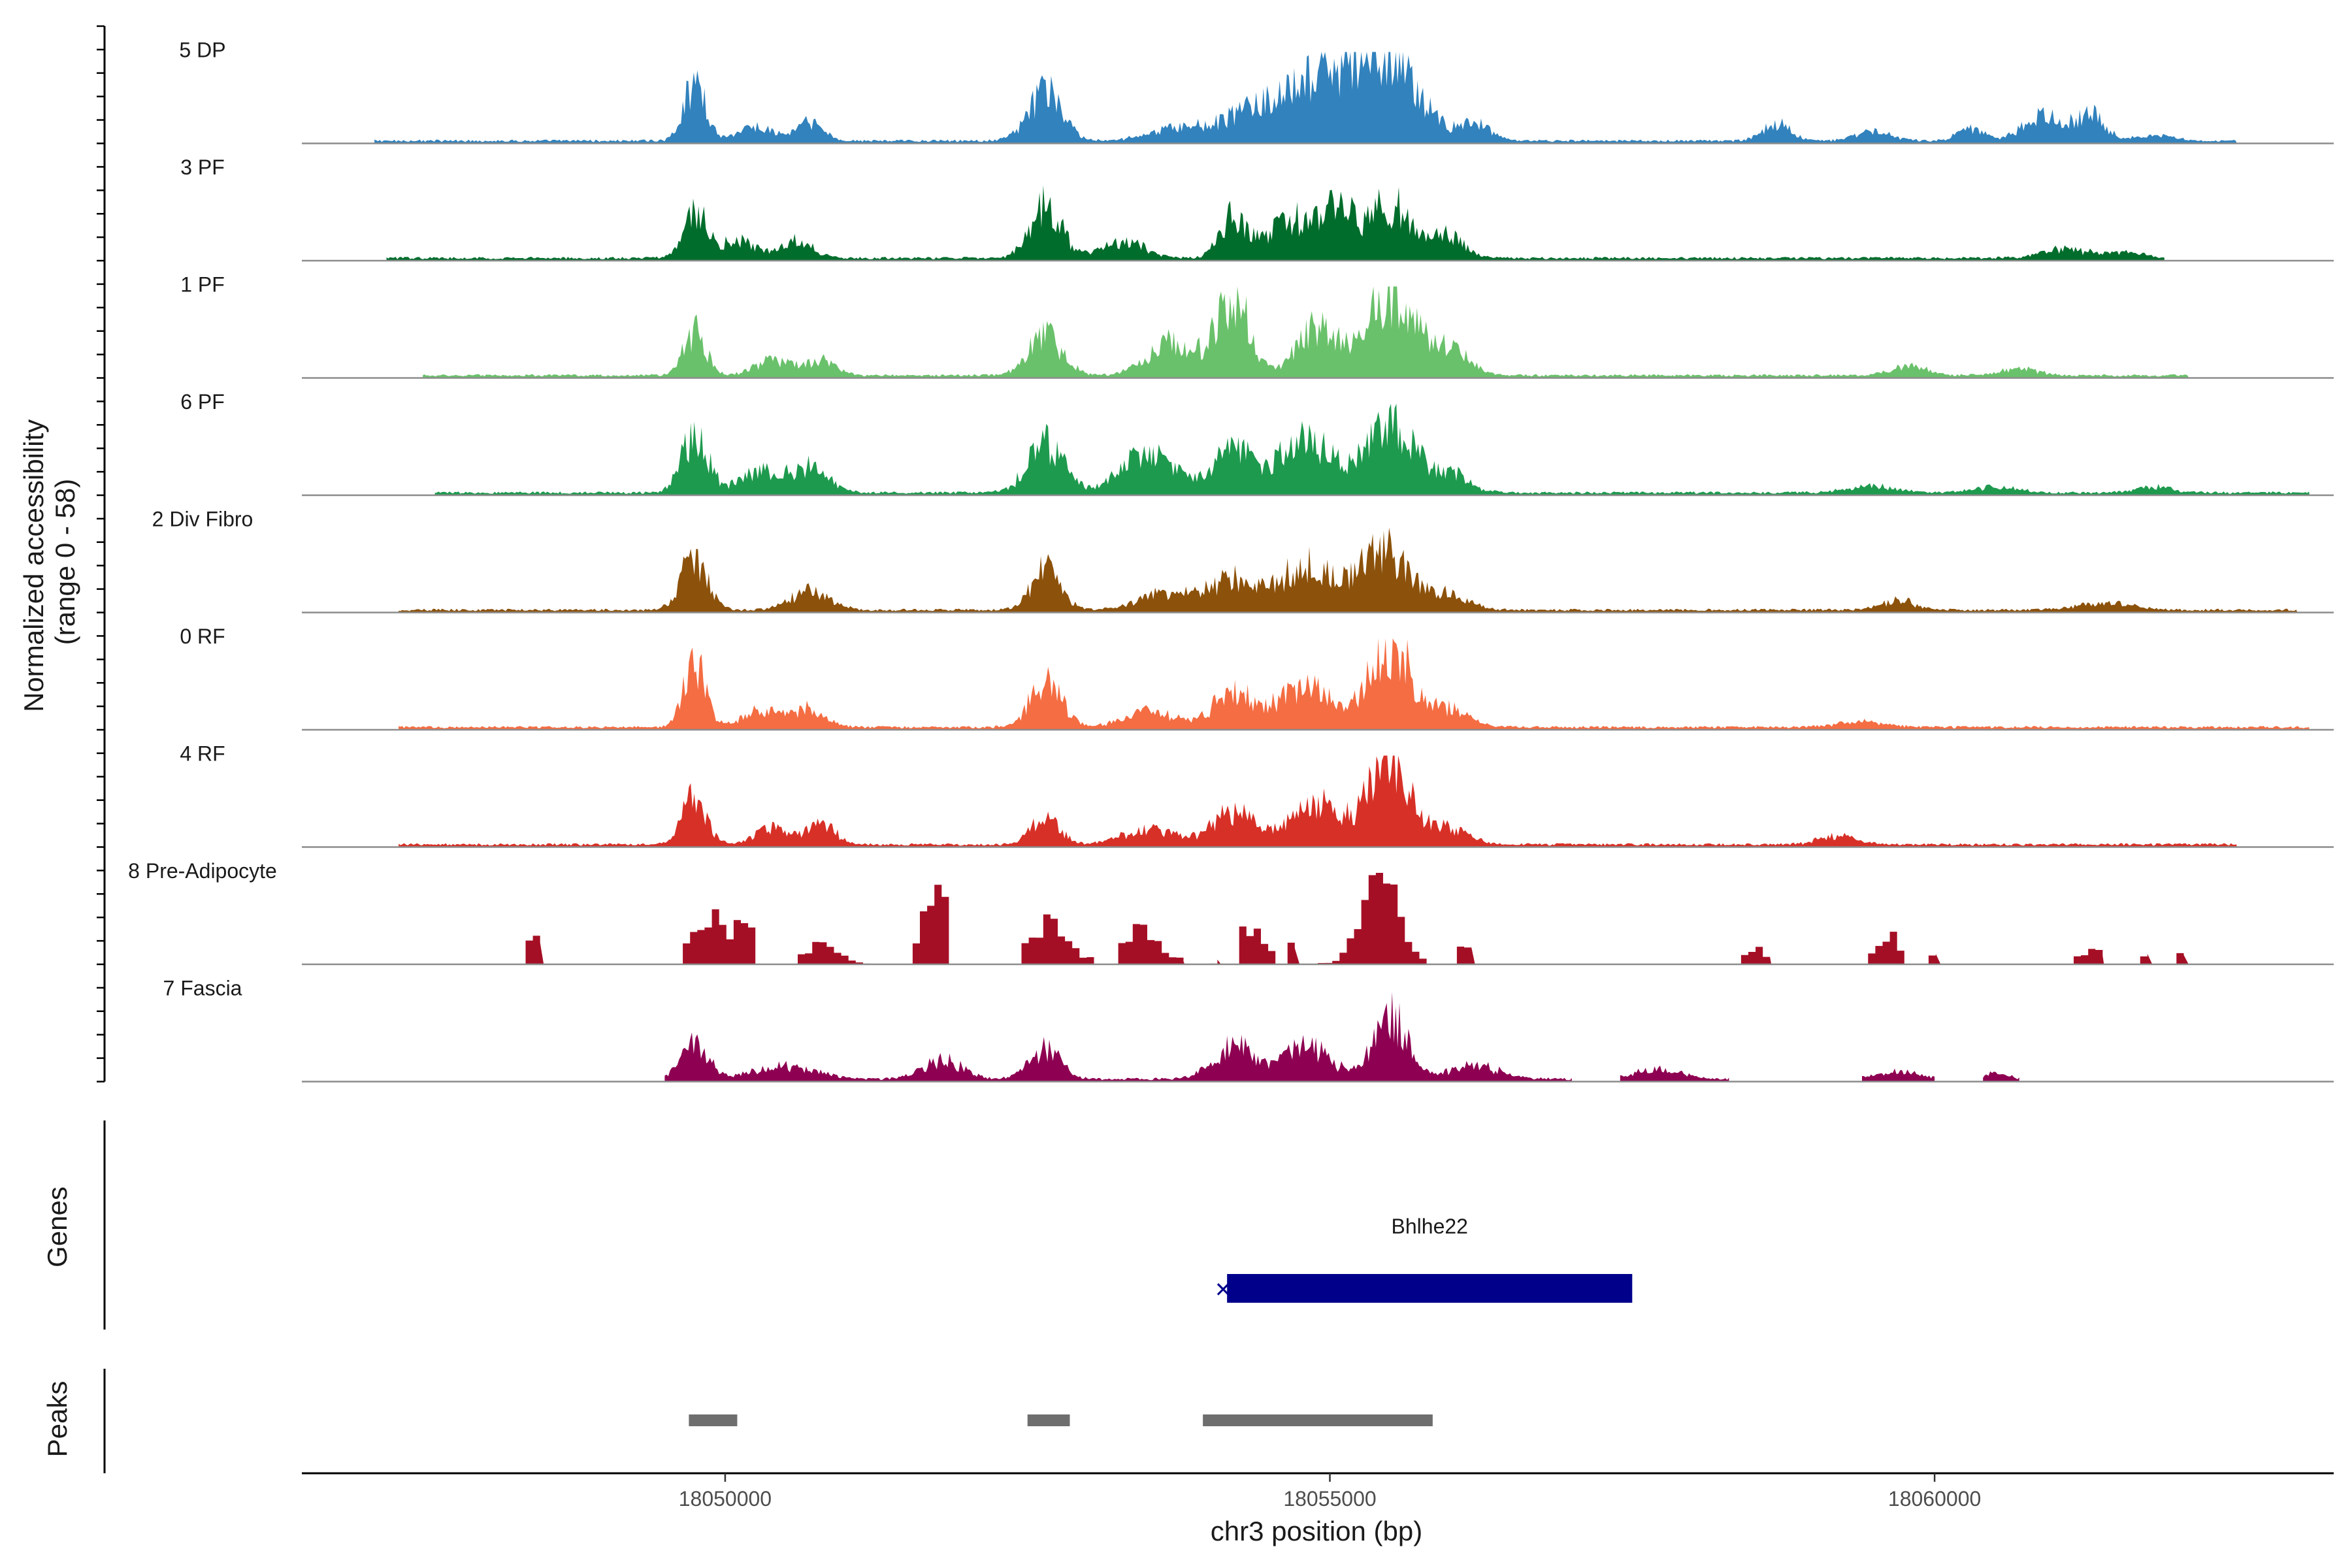 This screenshot has width=2352, height=1568. Describe the element at coordinates (57, 1419) in the screenshot. I see `peaks-track-title: Peaks` at that location.